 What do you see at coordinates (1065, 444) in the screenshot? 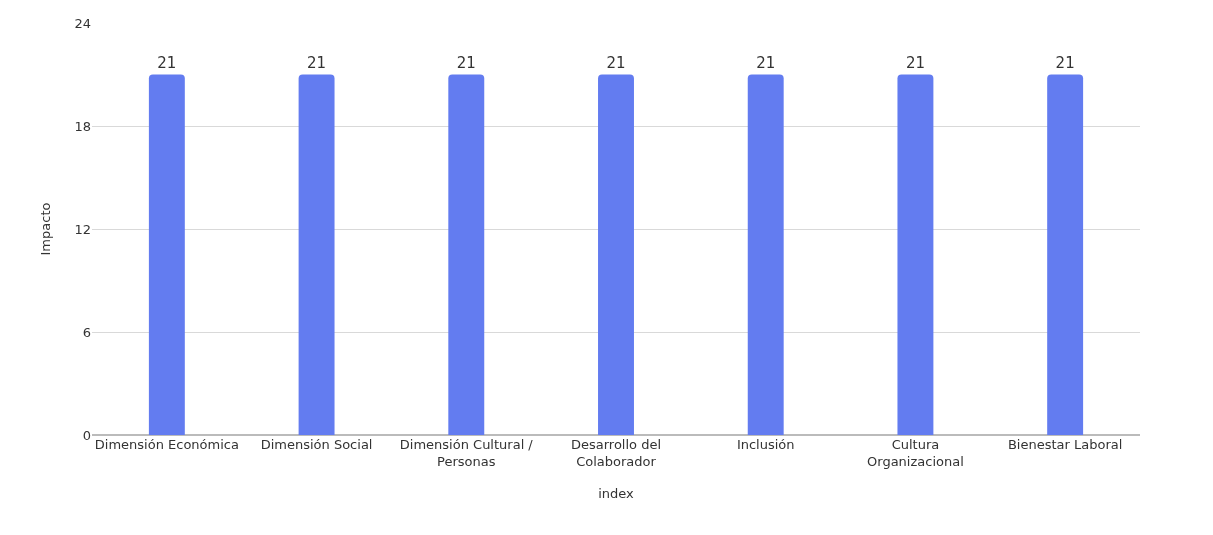
I see `x-tick-label: Bienestar Laboral` at bounding box center [1065, 444].